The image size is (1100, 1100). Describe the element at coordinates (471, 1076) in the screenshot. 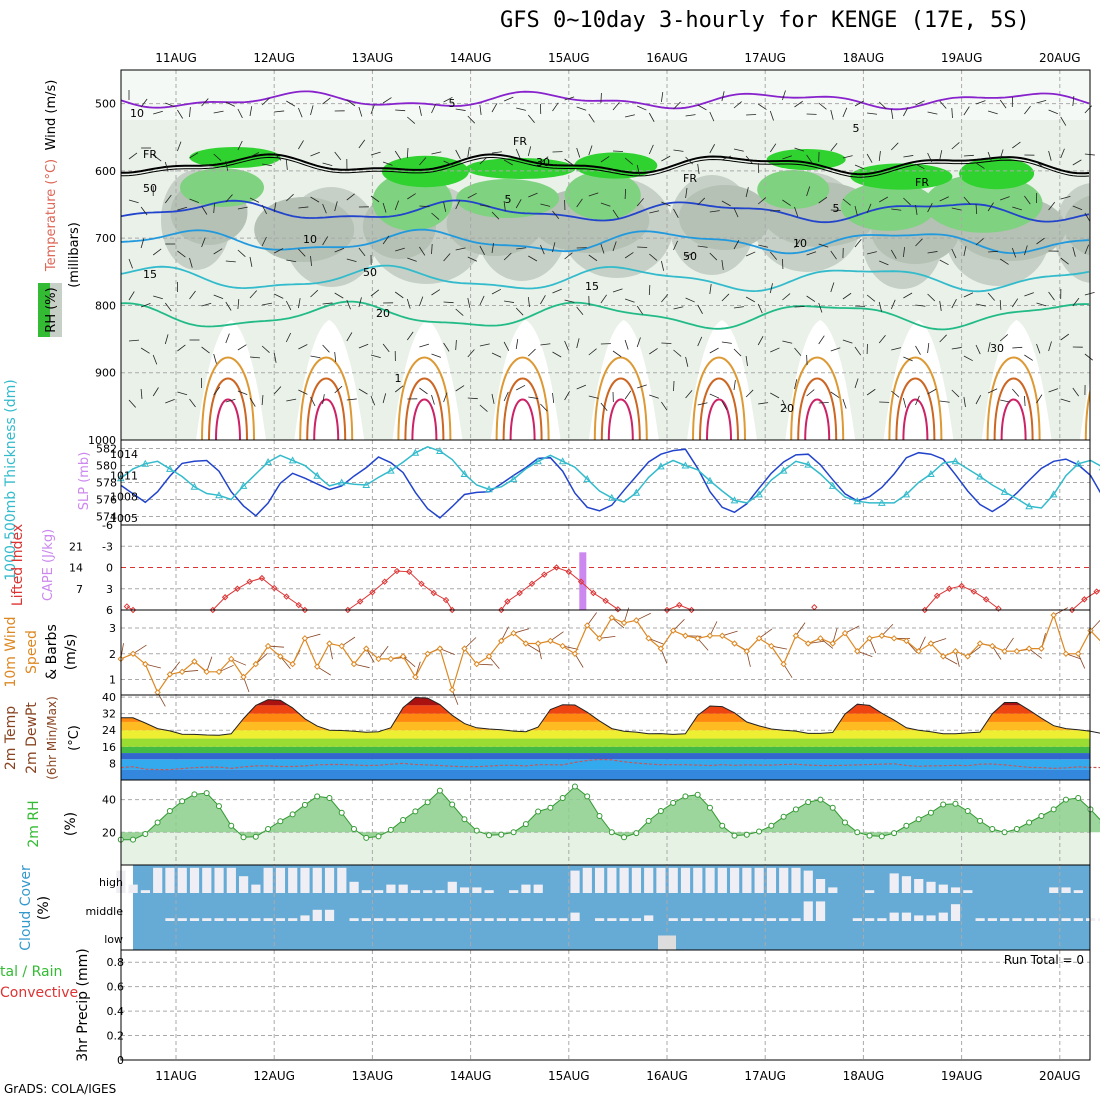

I see `date-label-bottom-3: 14AUG` at that location.